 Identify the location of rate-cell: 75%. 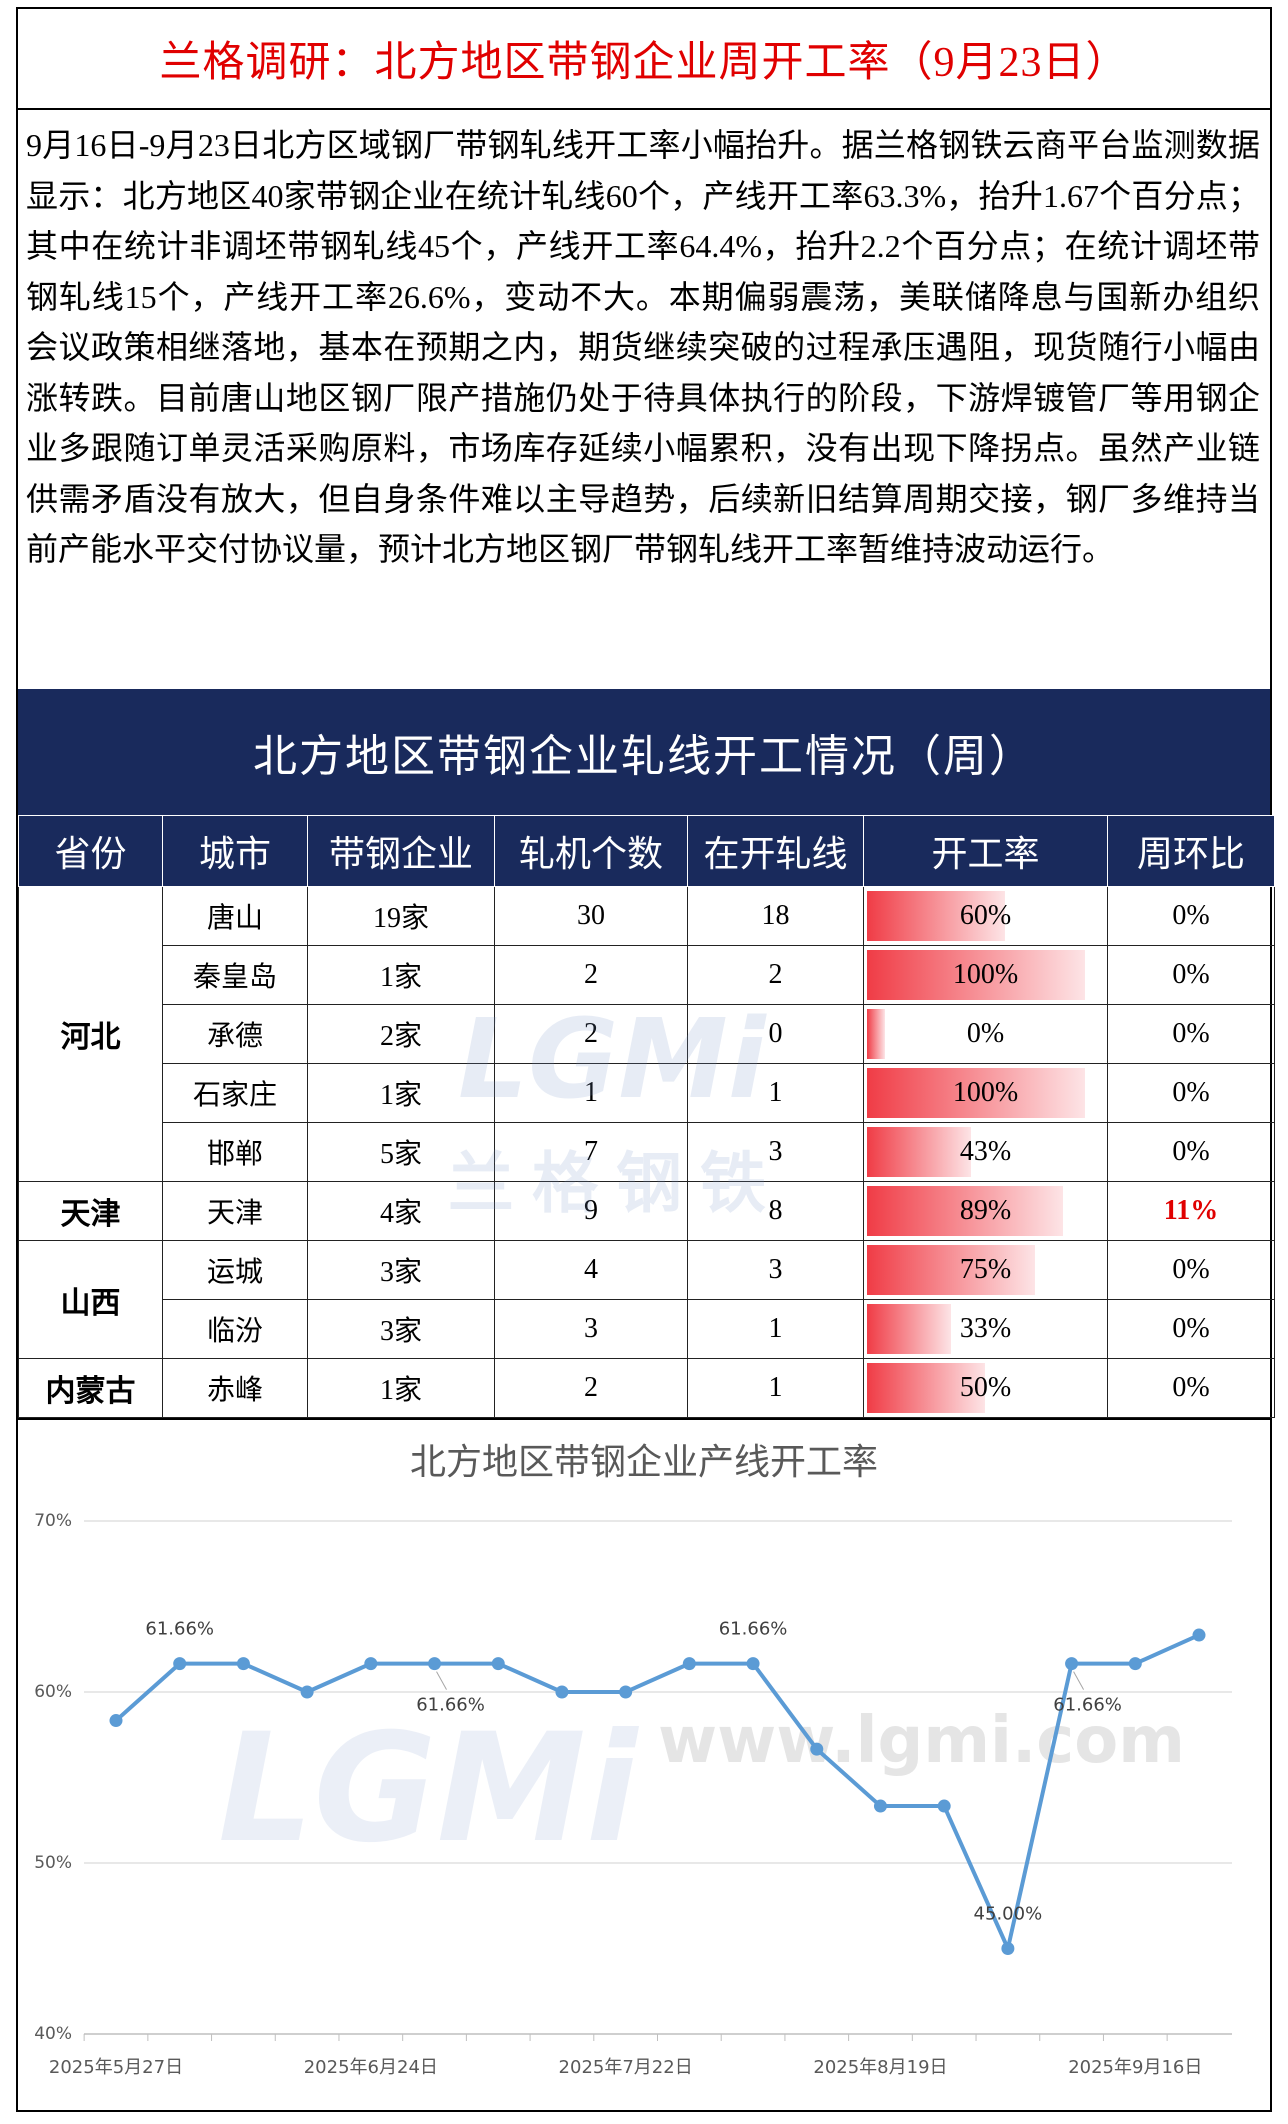
(985, 1270).